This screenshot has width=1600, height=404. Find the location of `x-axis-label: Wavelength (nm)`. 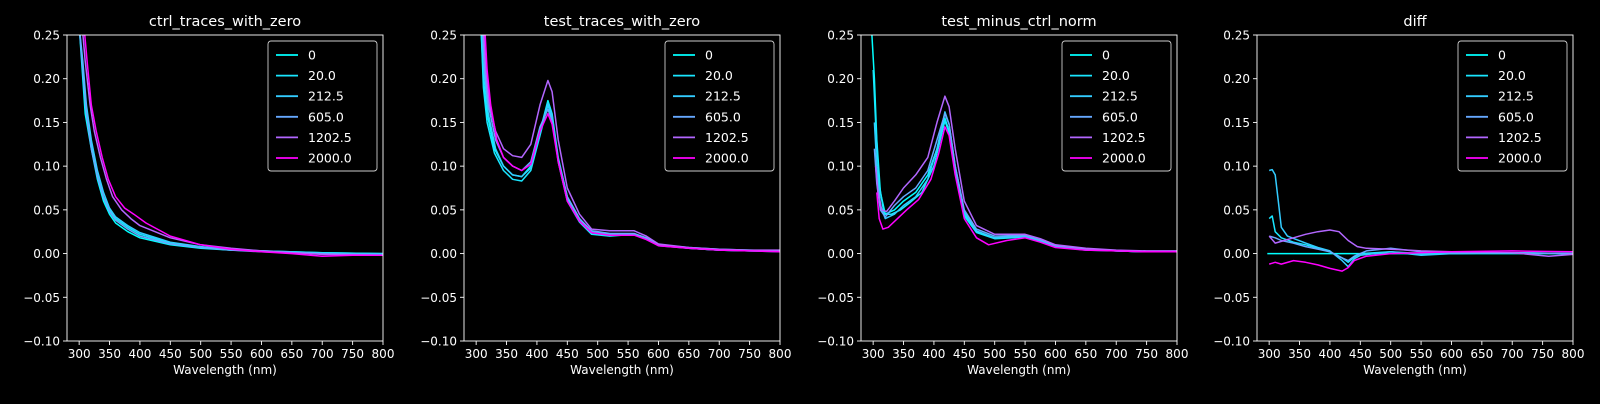

x-axis-label: Wavelength (nm) is located at coordinates (1019, 370).